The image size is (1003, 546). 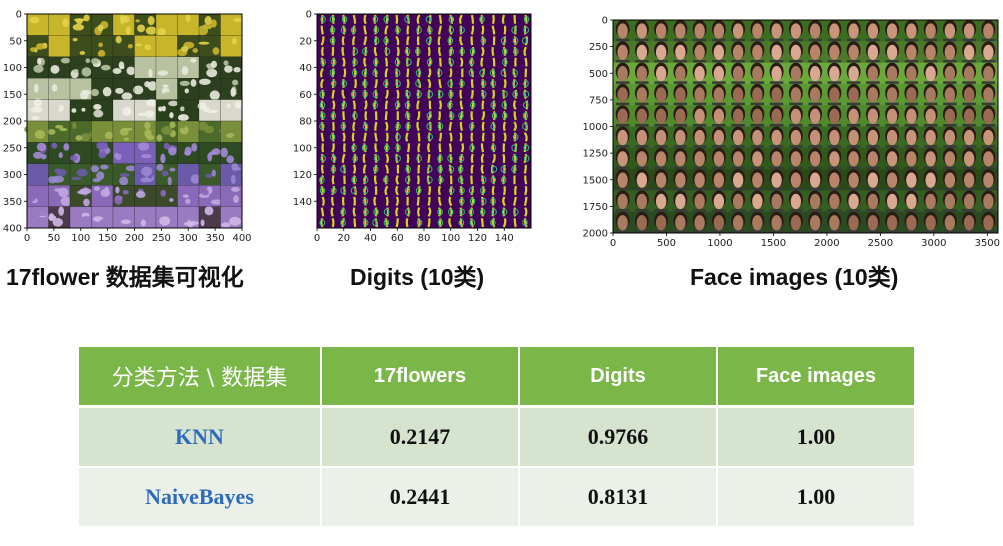 What do you see at coordinates (12, 122) in the screenshot?
I see `y-tick-label: 200` at bounding box center [12, 122].